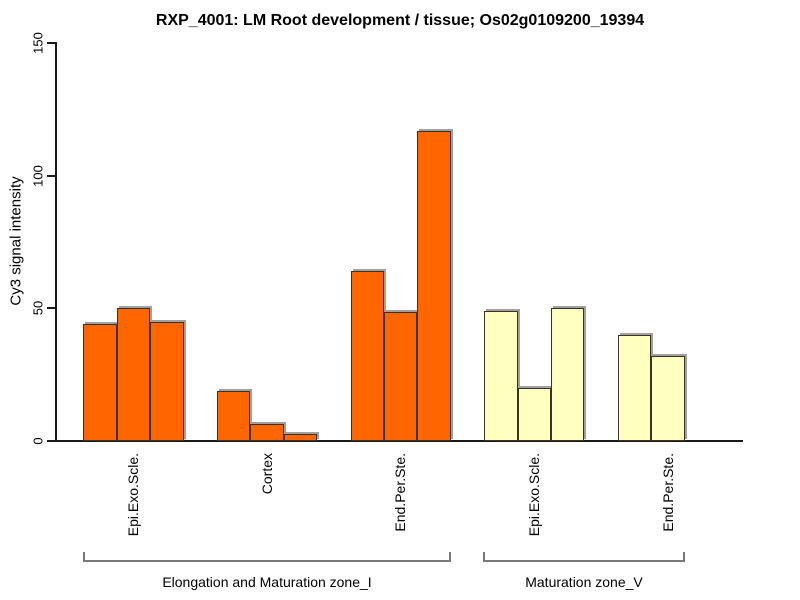 This screenshot has width=800, height=600. What do you see at coordinates (267, 582) in the screenshot?
I see `section-label-zone-i: Elongation and Maturation zone_I` at bounding box center [267, 582].